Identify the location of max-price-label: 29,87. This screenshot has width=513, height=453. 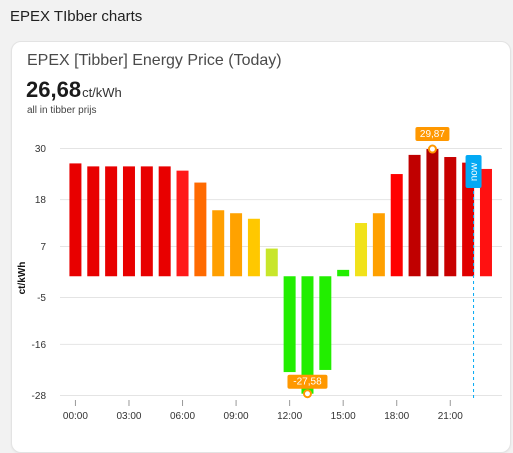
(432, 134).